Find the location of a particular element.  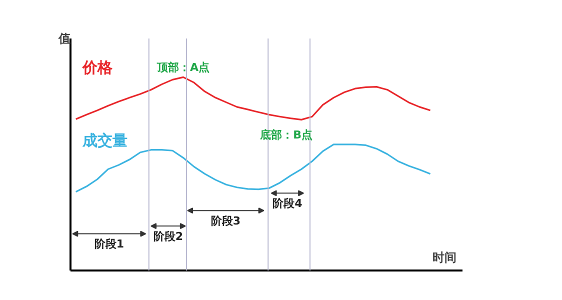

annotation: 阶段4 is located at coordinates (287, 203).